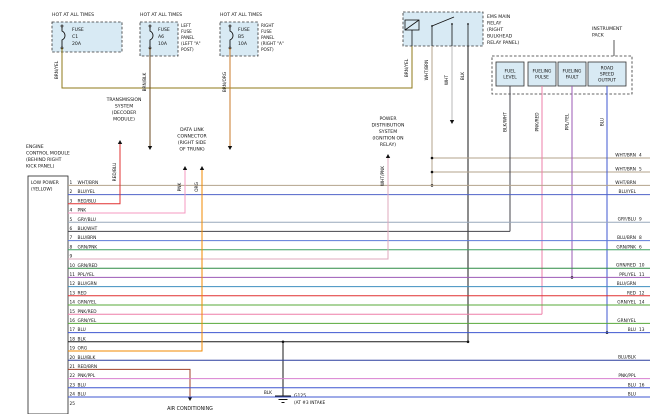 The image size is (650, 414). Describe the element at coordinates (627, 376) in the screenshot. I see `edge-wire-label: PNK/PPL` at that location.